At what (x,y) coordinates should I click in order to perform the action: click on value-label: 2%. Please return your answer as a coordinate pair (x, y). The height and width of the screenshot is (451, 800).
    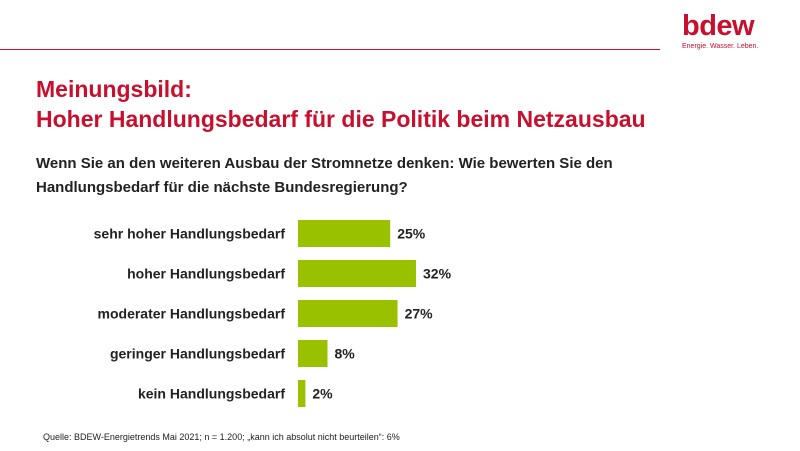
    Looking at the image, I should click on (322, 394).